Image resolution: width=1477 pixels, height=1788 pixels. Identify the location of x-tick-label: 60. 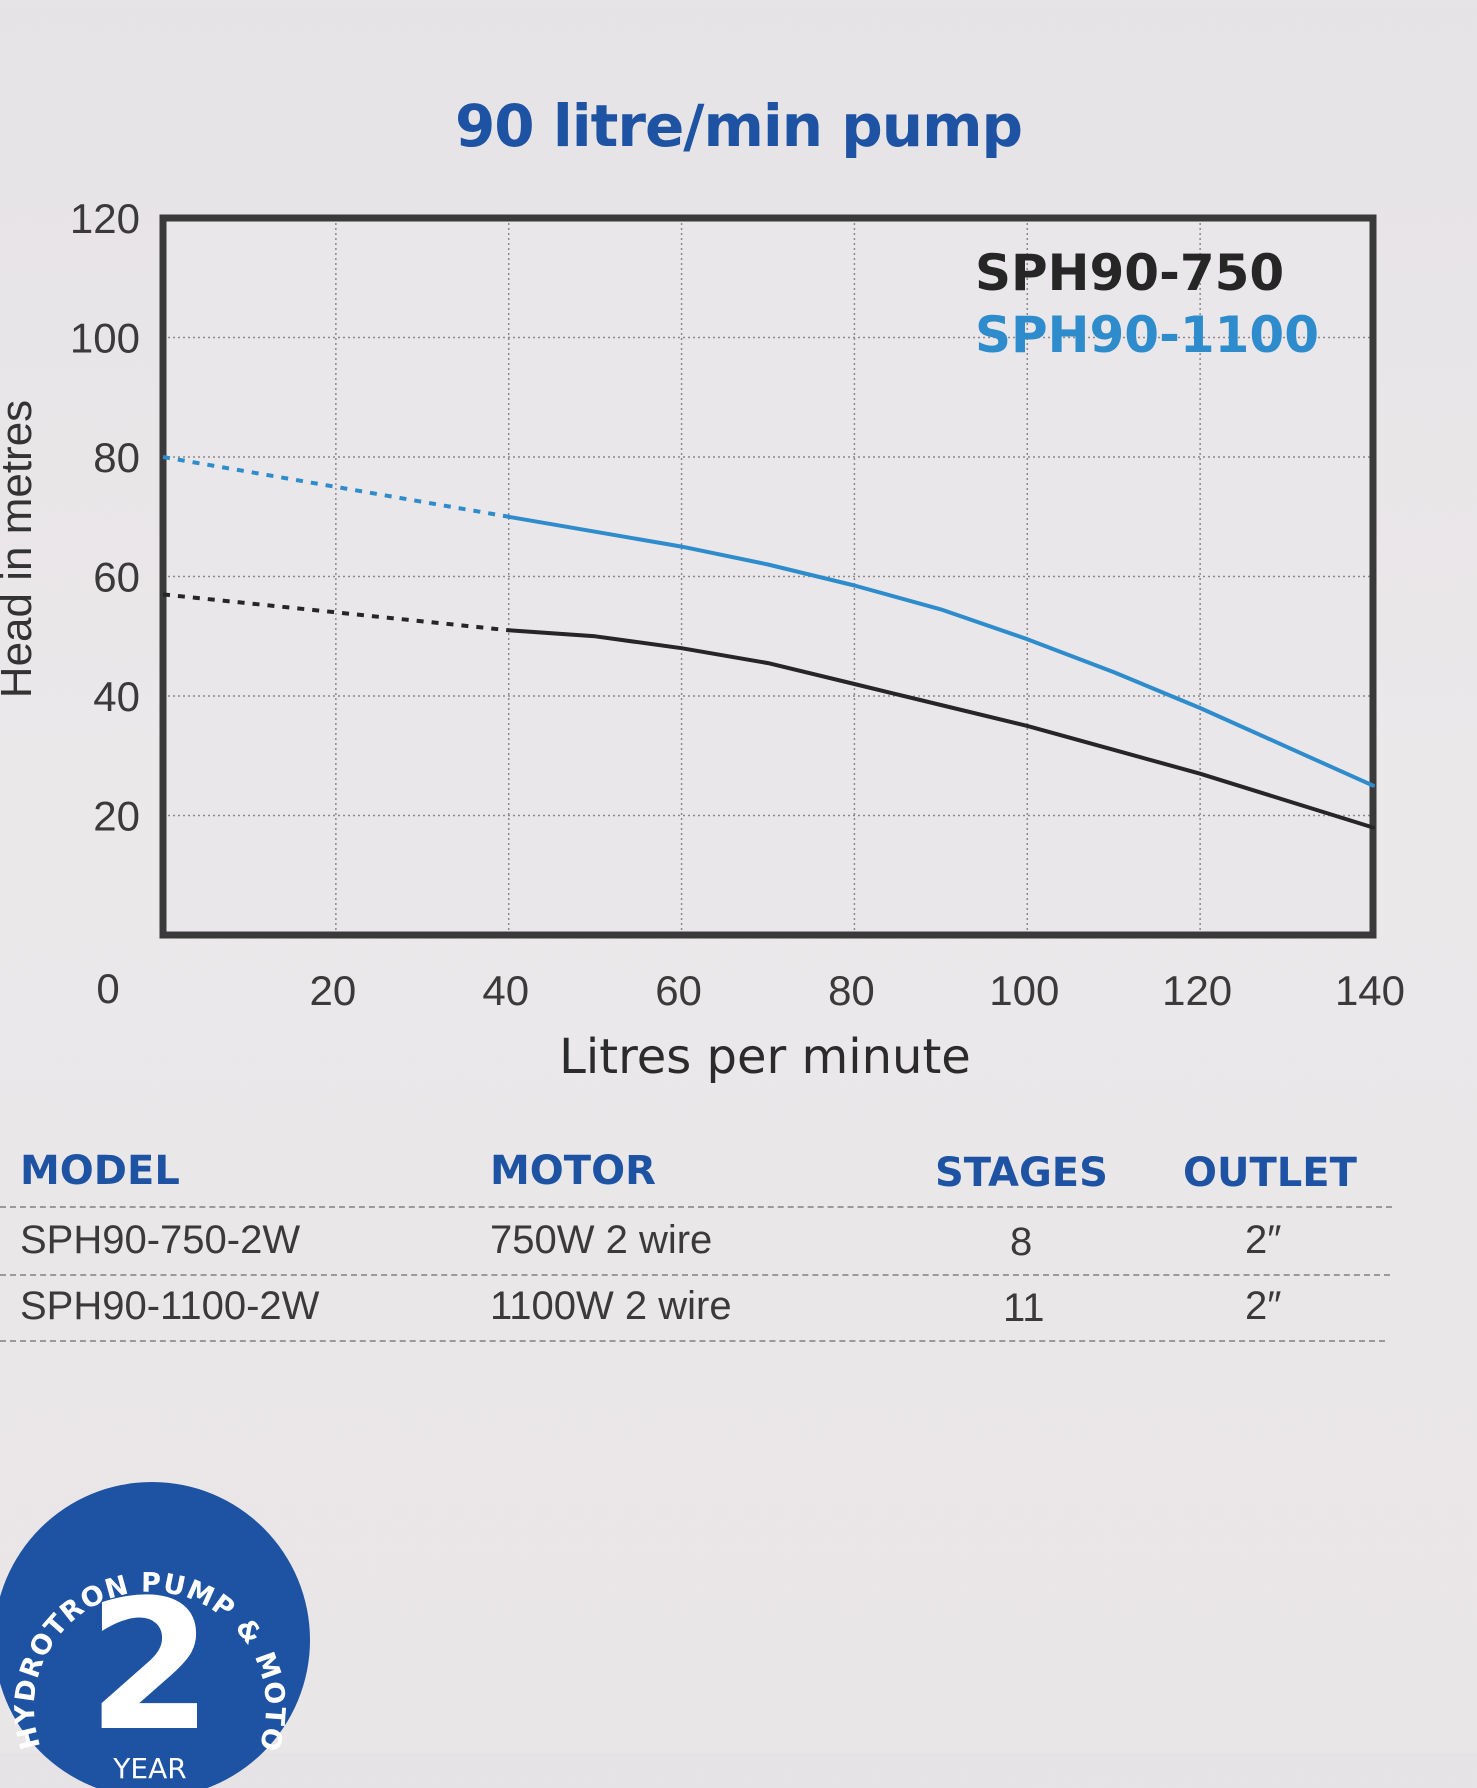
(678, 990).